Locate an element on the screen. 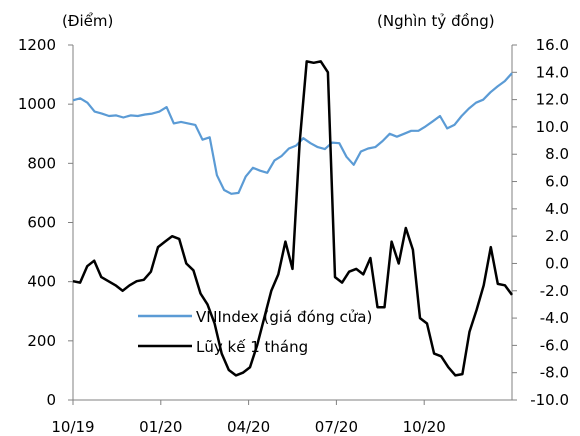  left-tick-label: 1200 is located at coordinates (37, 45).